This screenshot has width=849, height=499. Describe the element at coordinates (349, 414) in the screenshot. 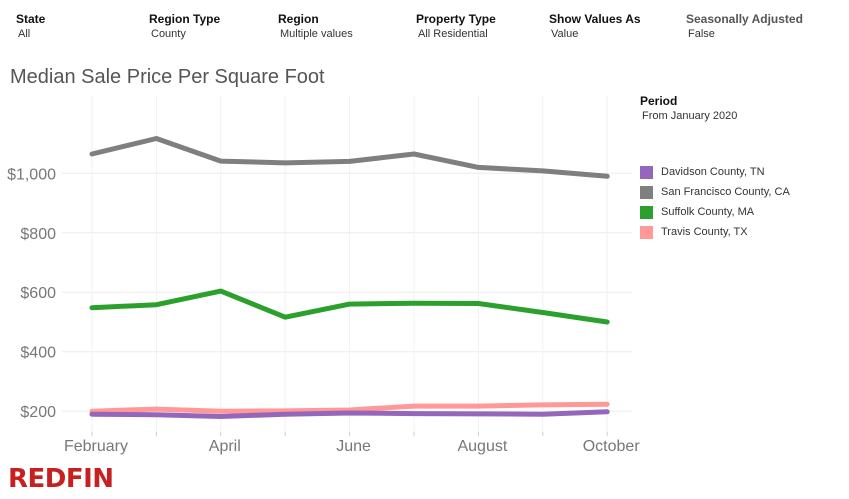

I see `series-line-davidson-county-tn` at that location.